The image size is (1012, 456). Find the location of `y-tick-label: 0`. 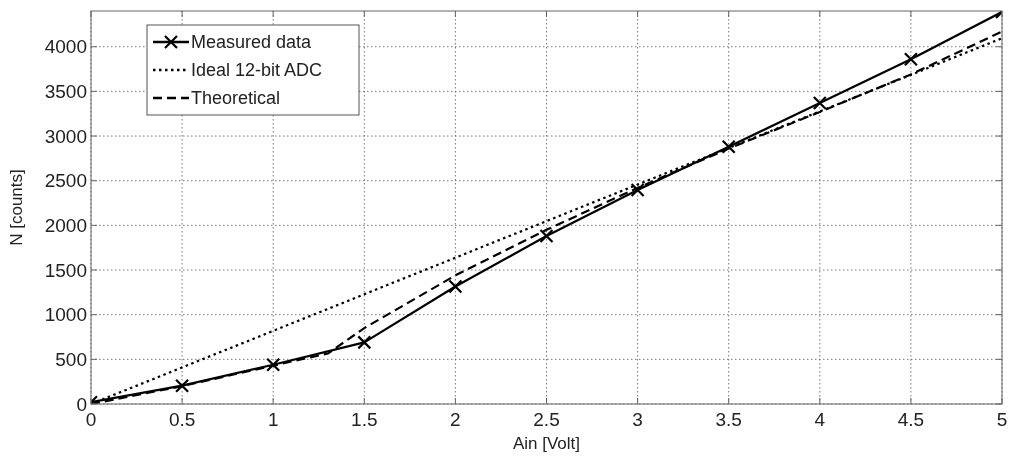

y-tick-label: 0 is located at coordinates (81, 404).